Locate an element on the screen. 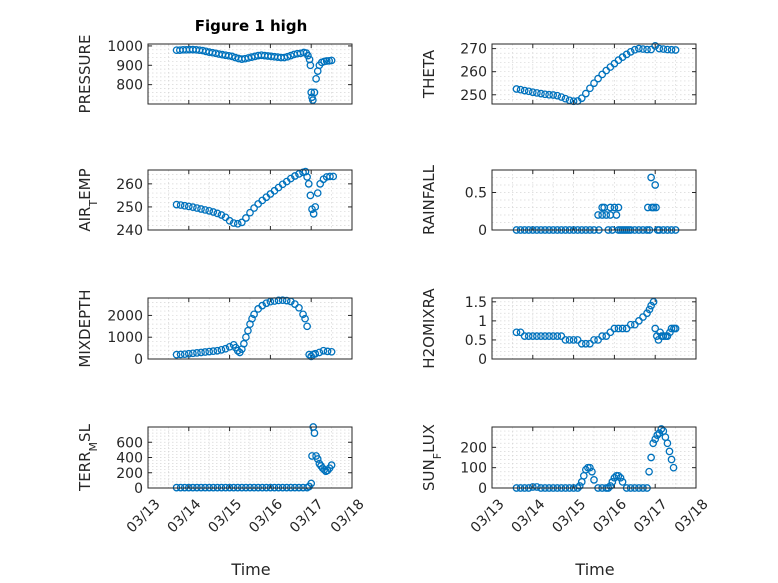 Image resolution: width=778 pixels, height=583 pixels. x-tick-label: 03/13 is located at coordinates (144, 516).